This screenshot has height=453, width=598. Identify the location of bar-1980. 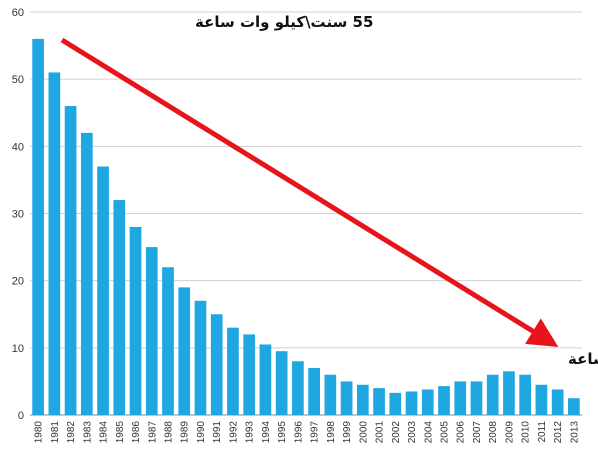
(38, 226).